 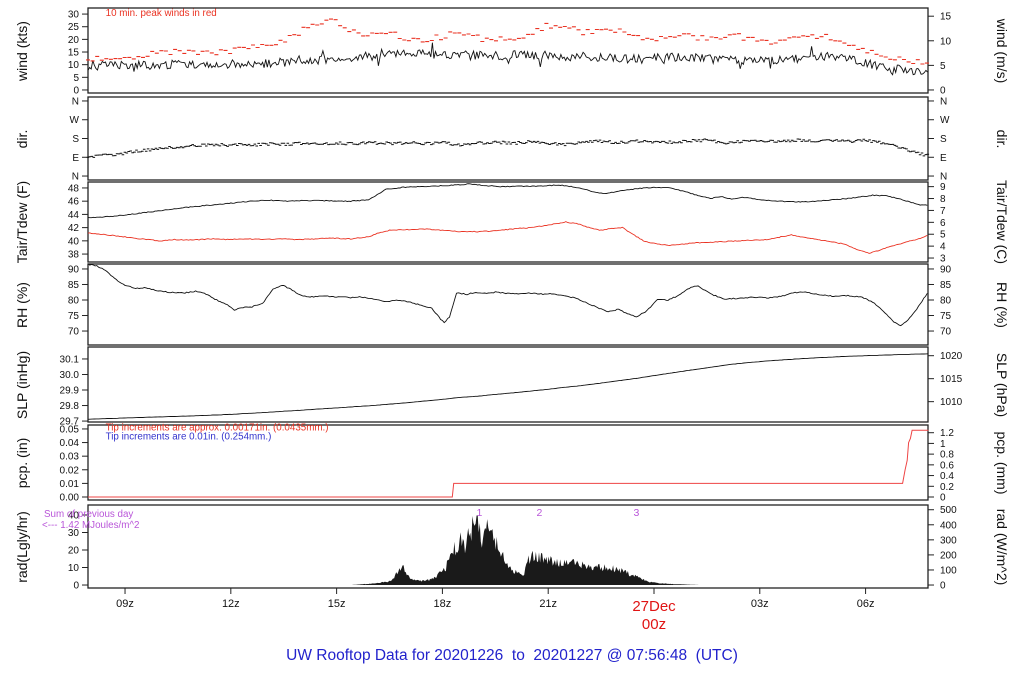 I want to click on rad-plot-area, so click(x=508, y=546).